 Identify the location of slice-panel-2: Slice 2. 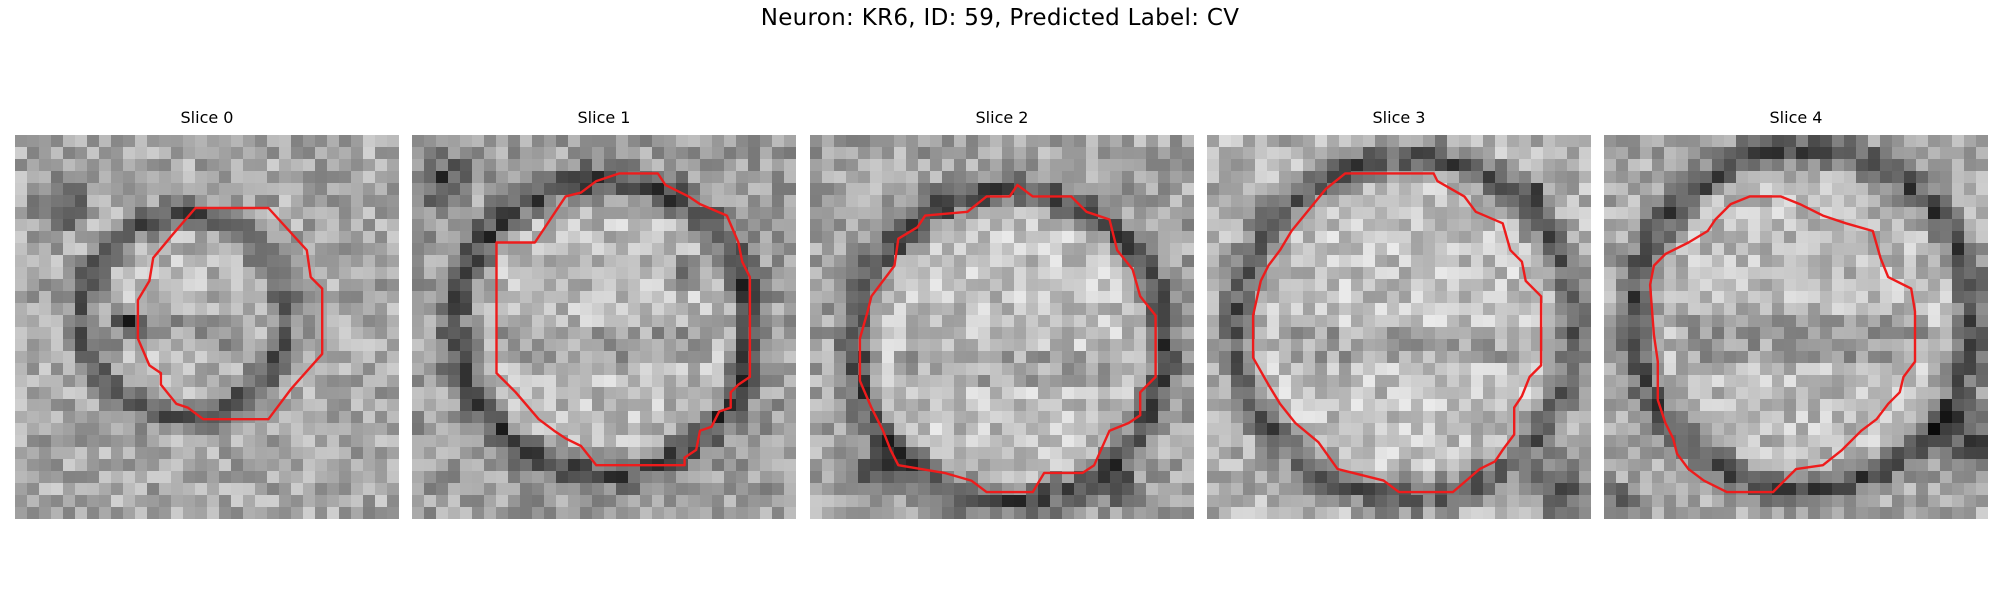
(1002, 313).